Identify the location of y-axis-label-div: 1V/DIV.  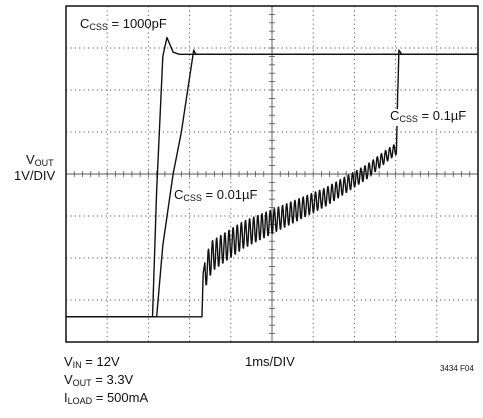
(35, 175).